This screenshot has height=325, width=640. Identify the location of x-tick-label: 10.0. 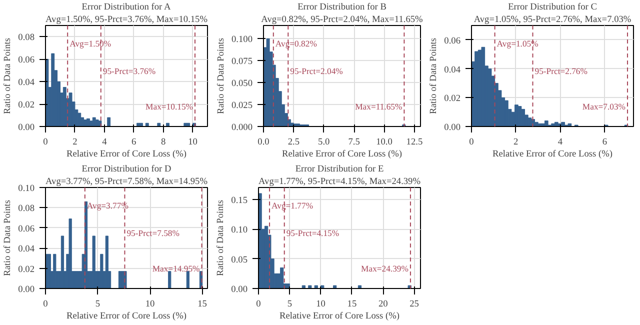
(384, 143).